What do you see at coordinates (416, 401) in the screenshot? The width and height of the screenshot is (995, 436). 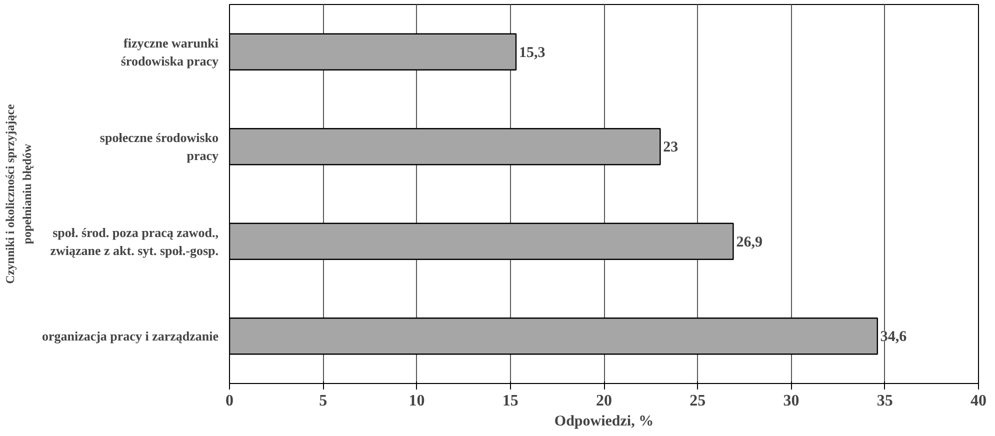 I see `x-tick-label: 10` at bounding box center [416, 401].